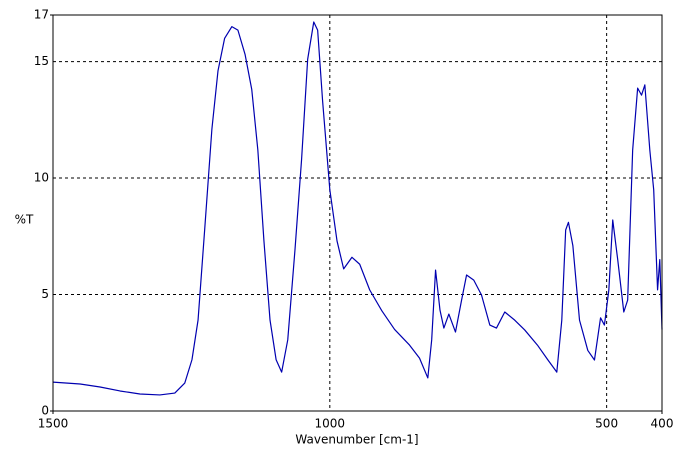 This screenshot has height=451, width=691. I want to click on y-tick-label: 5, so click(45, 294).